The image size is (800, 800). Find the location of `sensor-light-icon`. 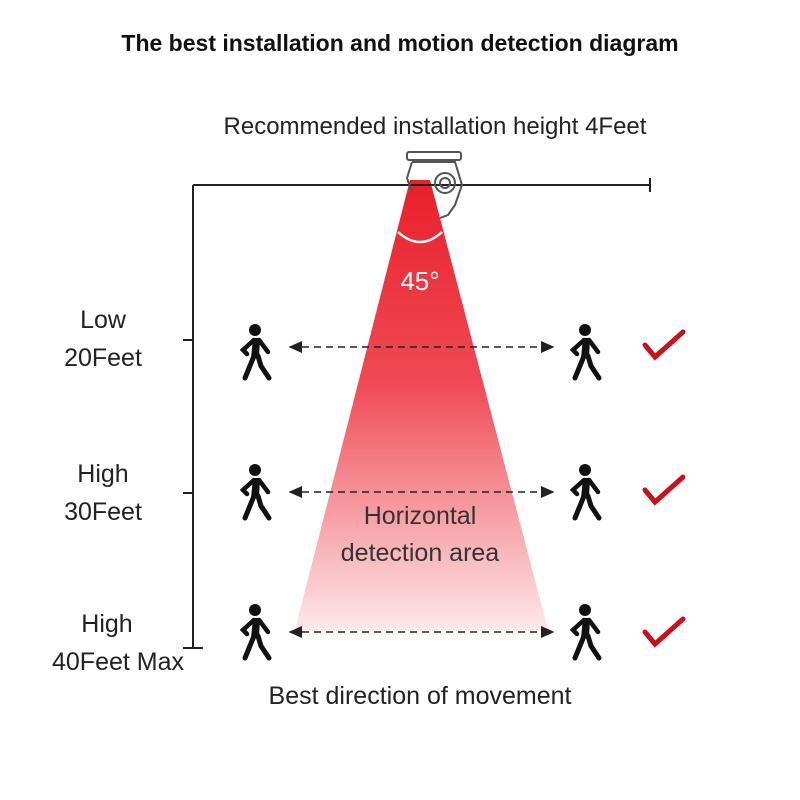

sensor-light-icon is located at coordinates (434, 185).